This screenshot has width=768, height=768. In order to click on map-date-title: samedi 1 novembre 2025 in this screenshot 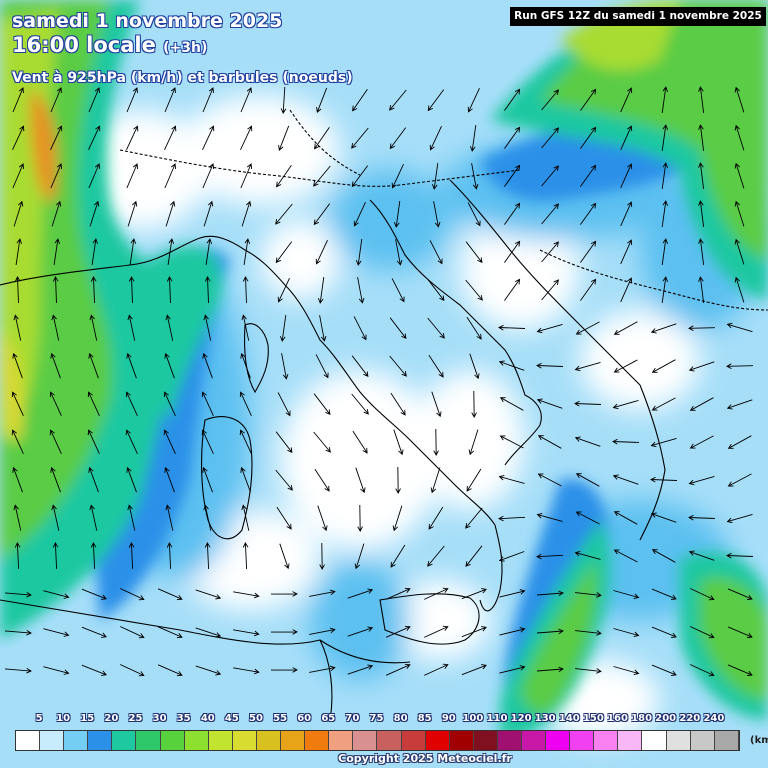, I will do `click(147, 21)`.